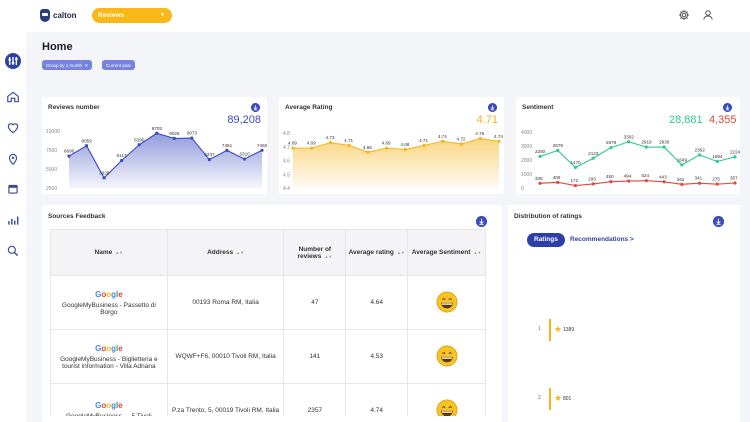 The height and width of the screenshot is (422, 750). I want to click on sidebar-heart-icon, so click(13, 128).